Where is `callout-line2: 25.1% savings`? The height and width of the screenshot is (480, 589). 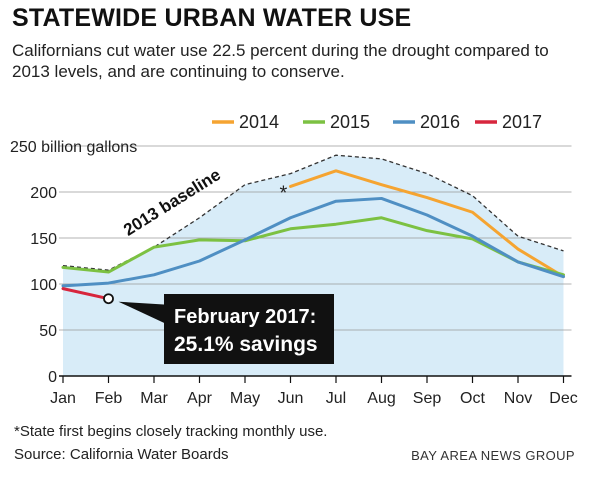 callout-line2: 25.1% savings is located at coordinates (246, 344).